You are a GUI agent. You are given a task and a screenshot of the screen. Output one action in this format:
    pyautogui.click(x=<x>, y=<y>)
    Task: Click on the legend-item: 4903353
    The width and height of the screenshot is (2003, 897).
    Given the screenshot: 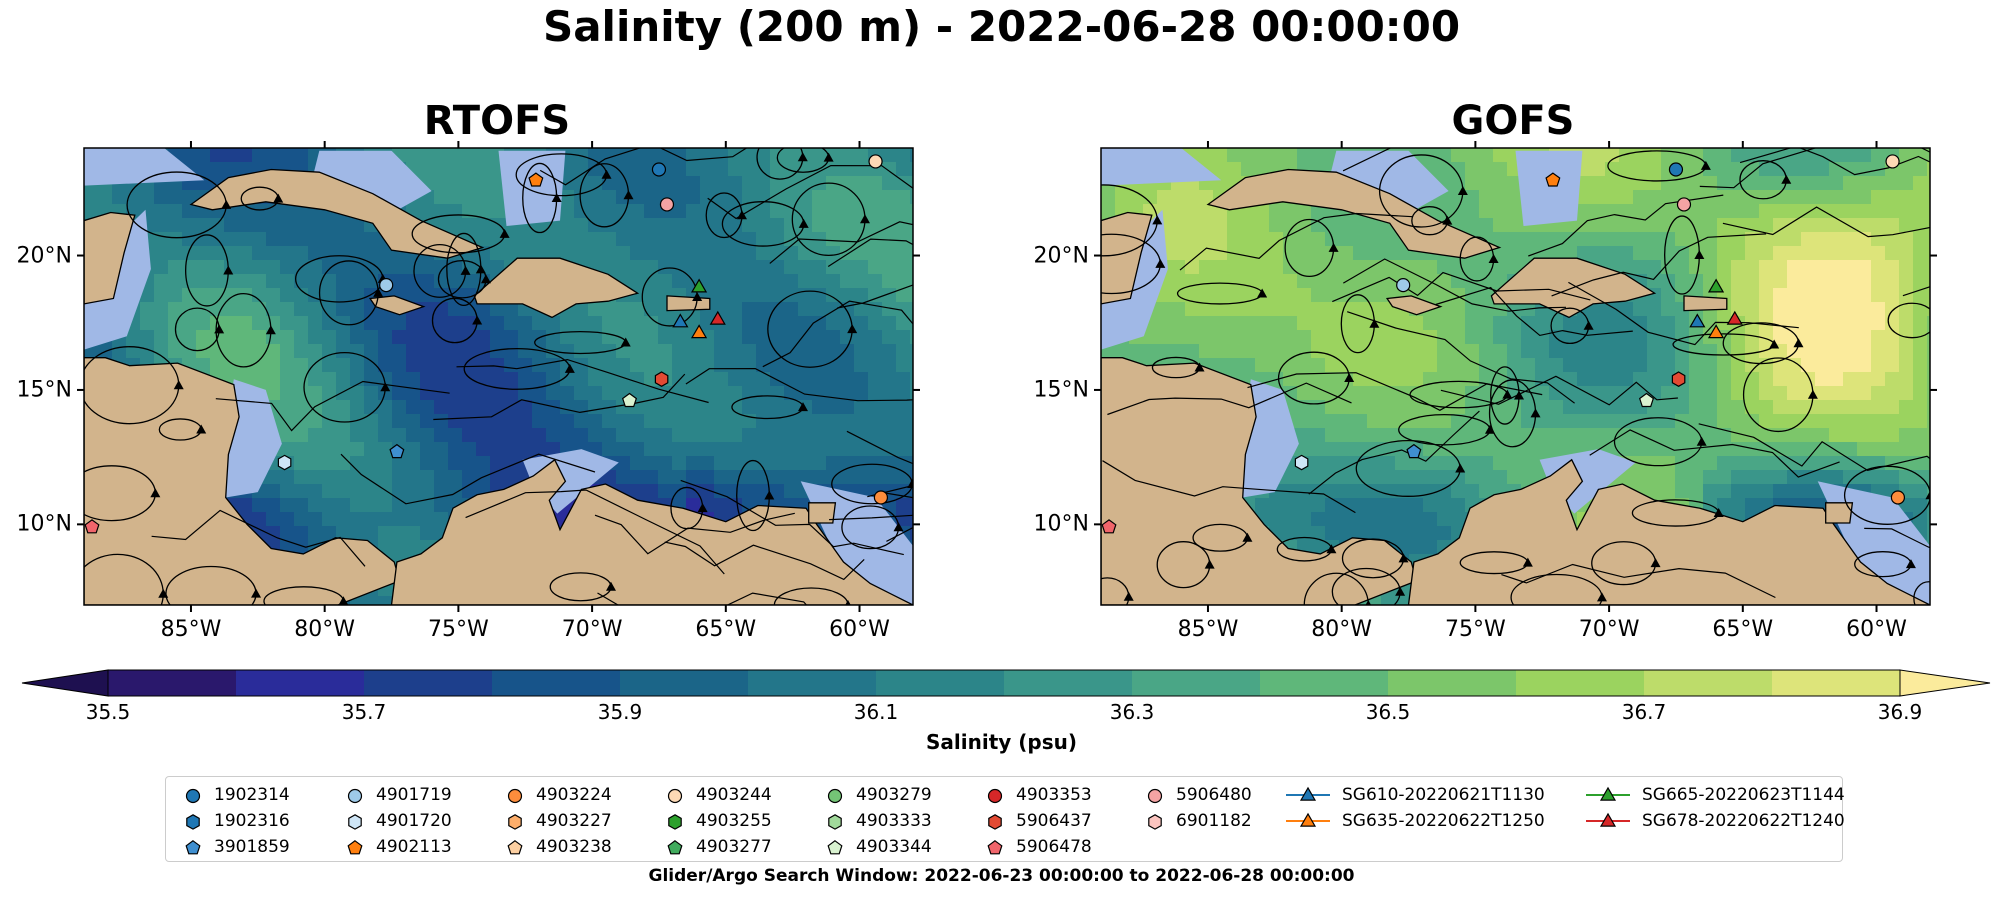 What is the action you would take?
    pyautogui.click(x=1039, y=795)
    